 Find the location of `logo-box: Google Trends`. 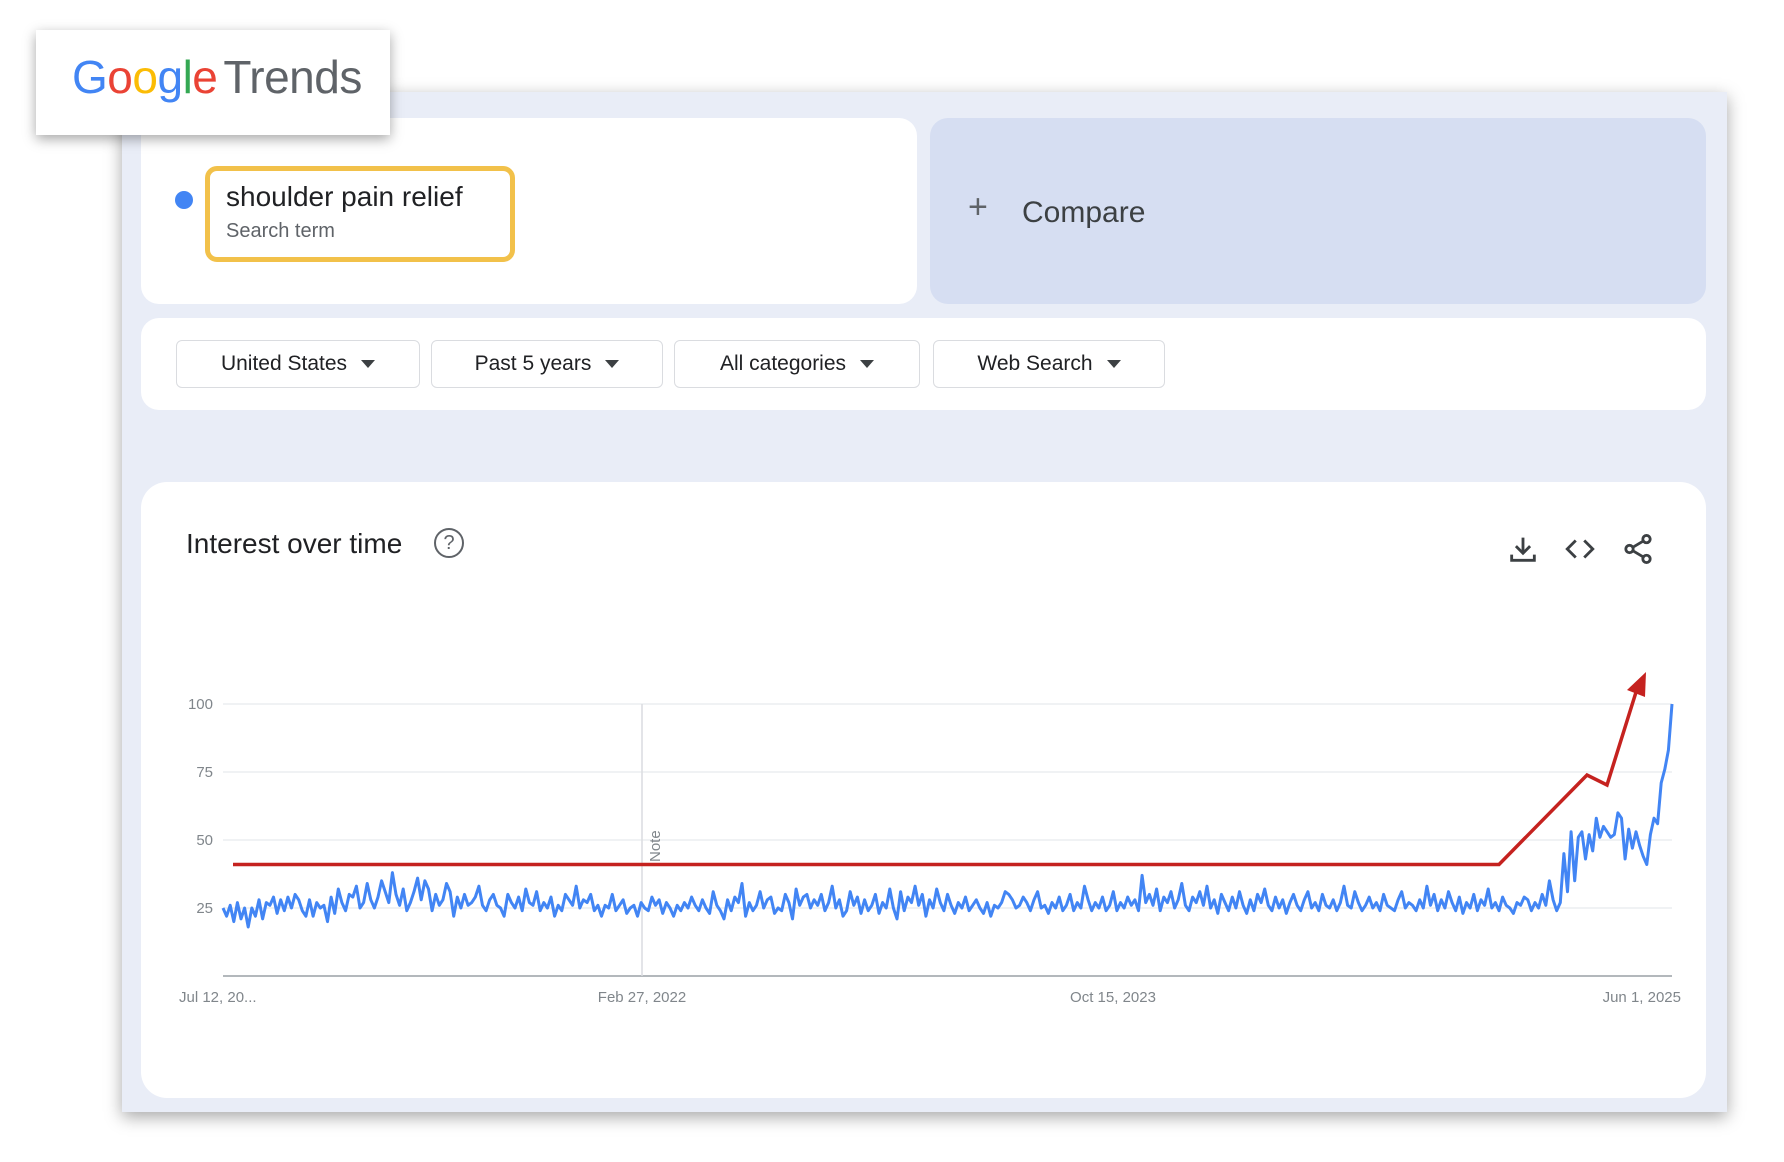

logo-box: Google Trends is located at coordinates (213, 82).